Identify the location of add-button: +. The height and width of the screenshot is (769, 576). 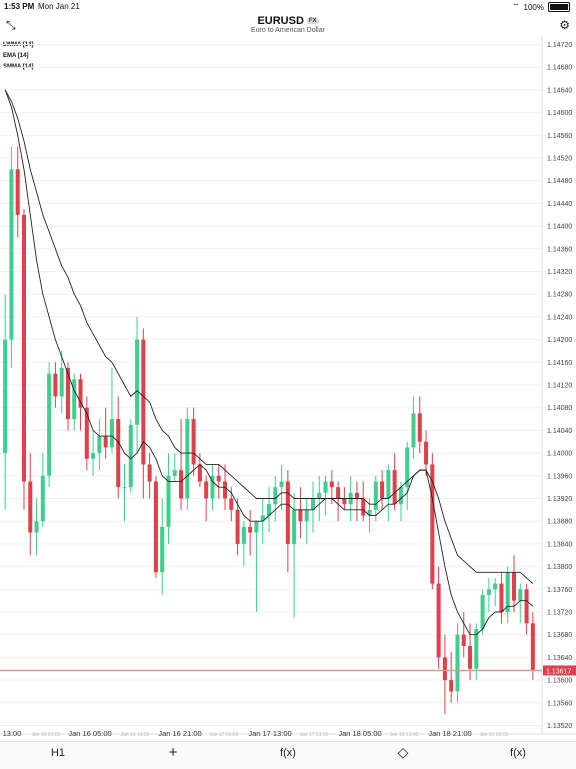
(173, 752).